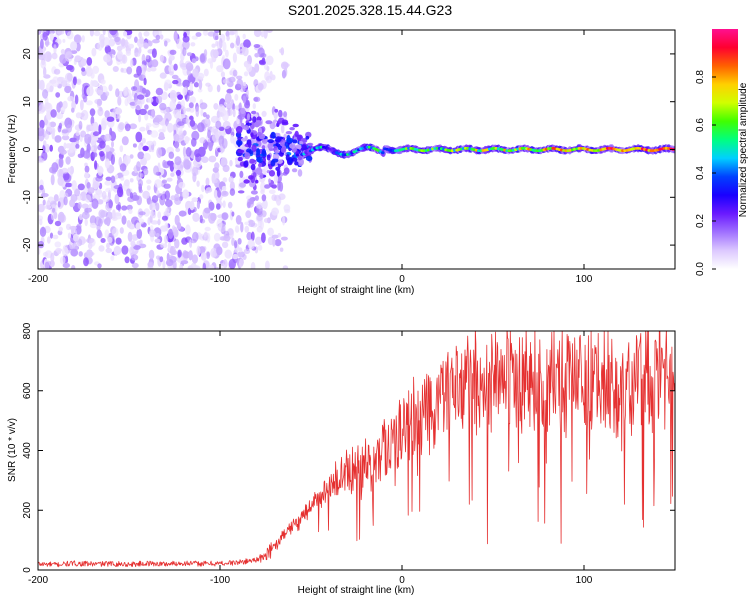  Describe the element at coordinates (700, 221) in the screenshot. I see `colorbar-tick-label: 0.2` at that location.